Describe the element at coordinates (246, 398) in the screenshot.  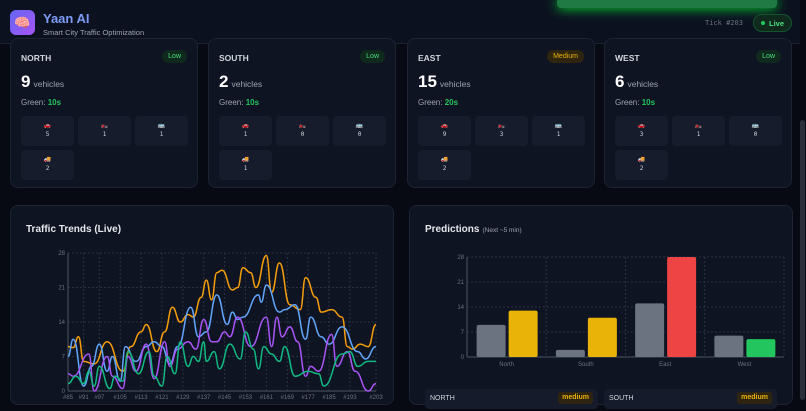
I see `x-tick-label: #153` at that location.